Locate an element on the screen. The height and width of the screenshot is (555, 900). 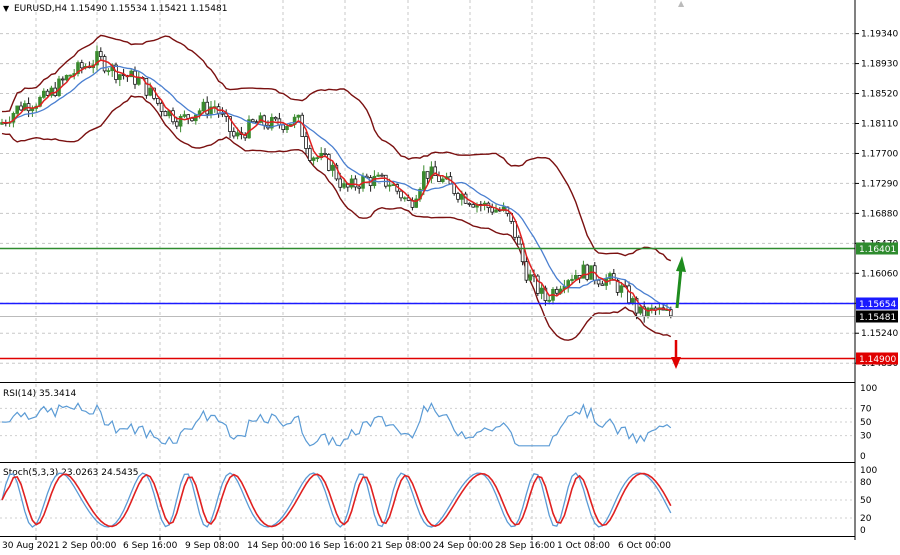
price-tick-label: 1.19340 is located at coordinates (879, 35).